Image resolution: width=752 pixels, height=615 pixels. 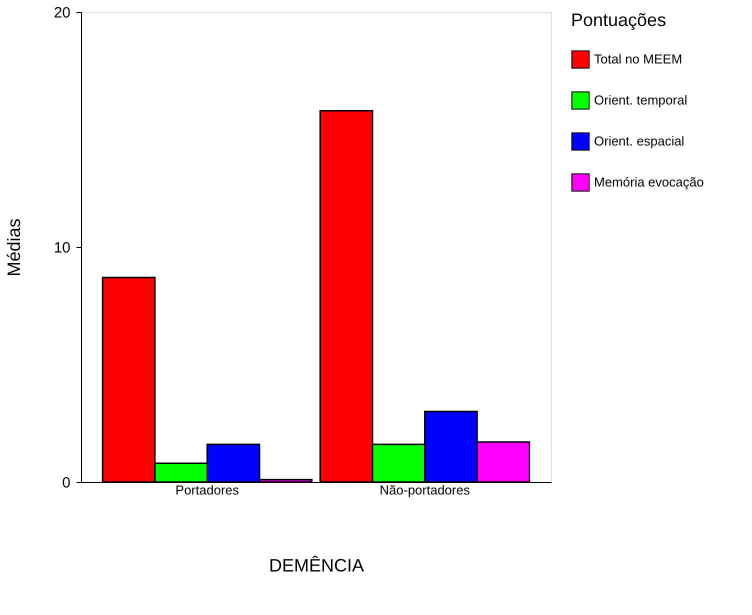 What do you see at coordinates (66, 483) in the screenshot?
I see `y-tick-label: 0` at bounding box center [66, 483].